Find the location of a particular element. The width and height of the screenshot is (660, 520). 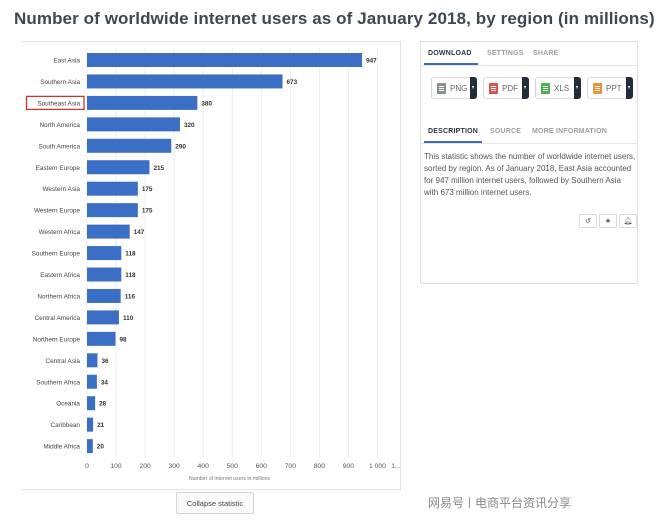

x-tick-label: 600 is located at coordinates (262, 466).